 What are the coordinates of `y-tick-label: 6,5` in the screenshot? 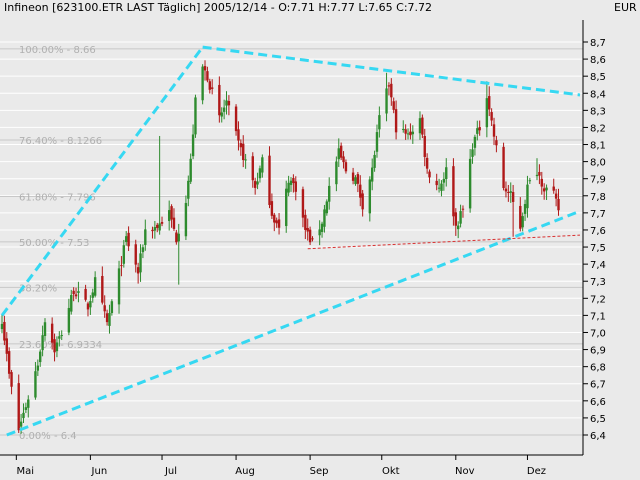 It's located at (598, 419).